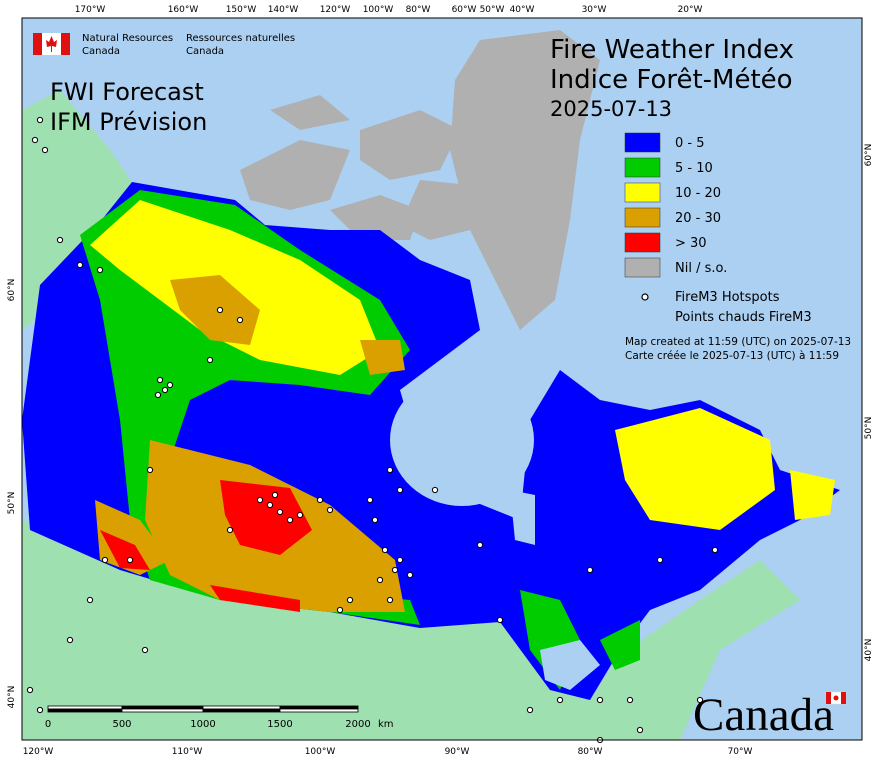  I want to click on top-tick-label: 50°W, so click(492, 10).